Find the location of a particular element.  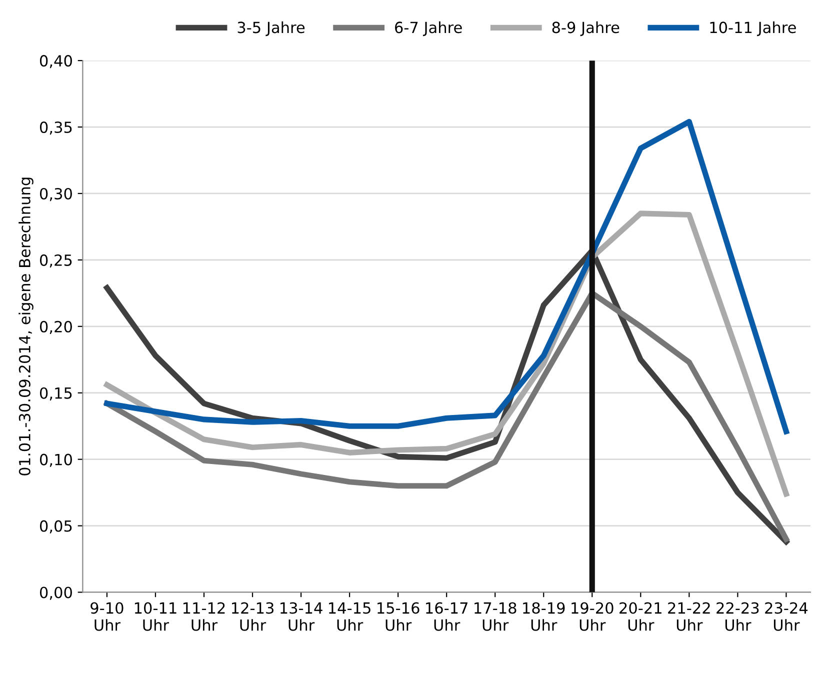

x-tick-label: 19-20 Uhr is located at coordinates (593, 616).